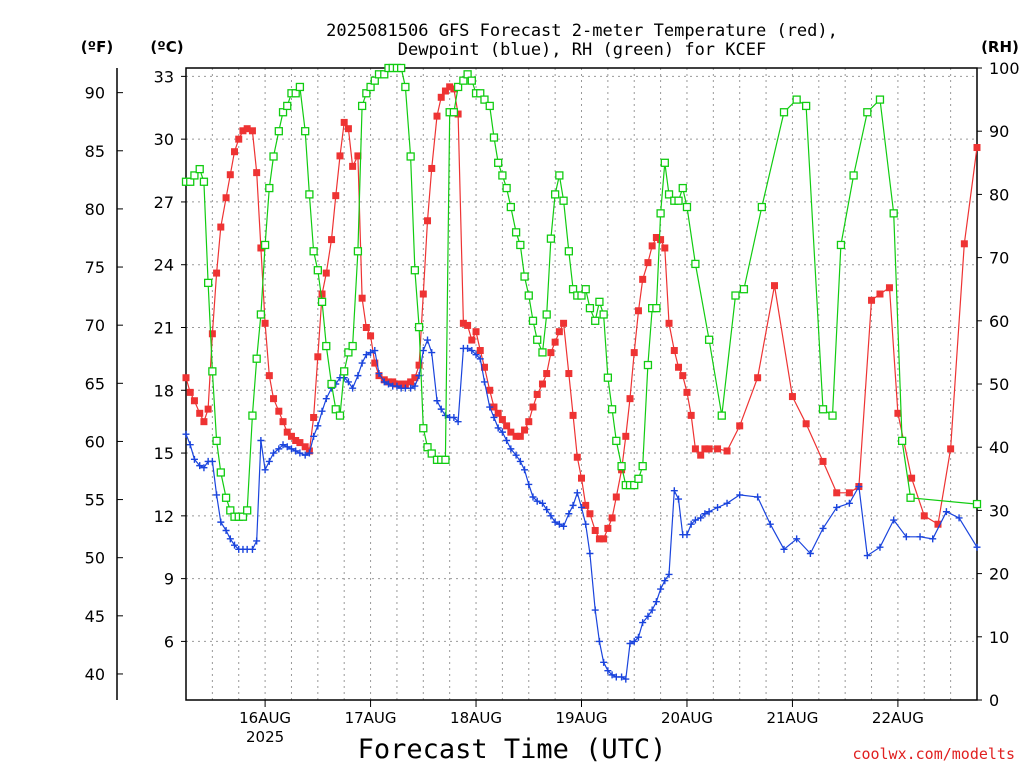  What do you see at coordinates (95, 93) in the screenshot?
I see `fahrenheit-tick-label: 90` at bounding box center [95, 93].